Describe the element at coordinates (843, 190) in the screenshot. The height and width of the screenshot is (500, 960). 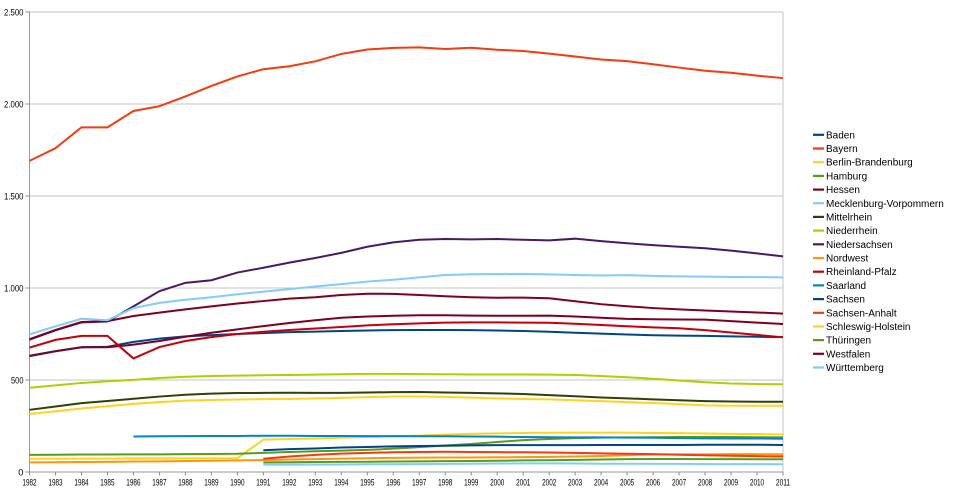
I see `svg-text: Hessen` at that location.